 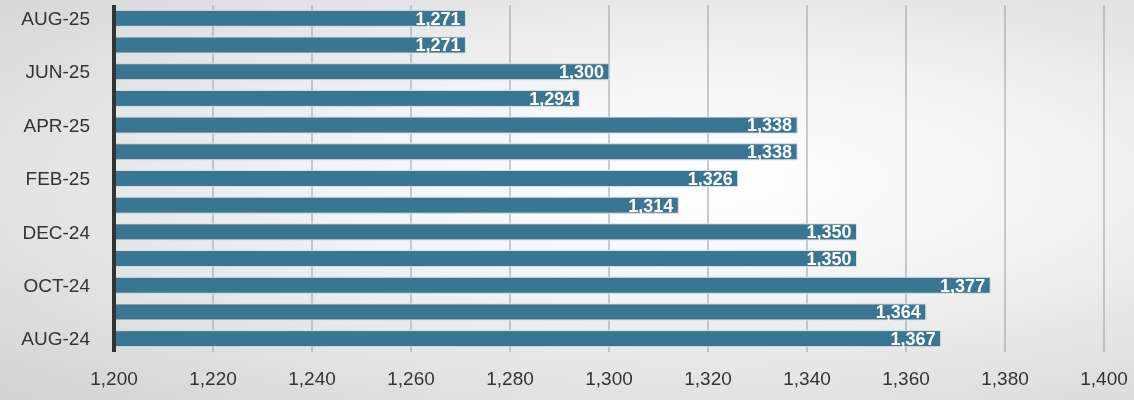 What do you see at coordinates (581, 72) in the screenshot?
I see `data-label: 1,300` at bounding box center [581, 72].